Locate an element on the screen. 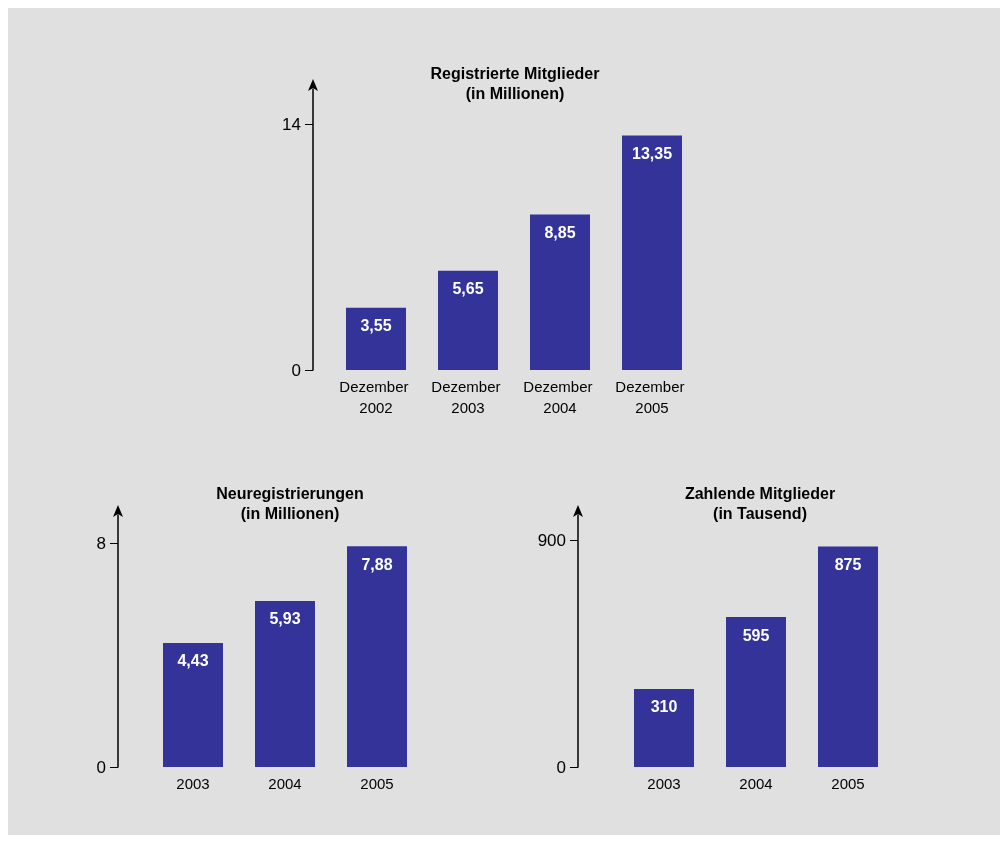  data-label: 875 is located at coordinates (848, 564).